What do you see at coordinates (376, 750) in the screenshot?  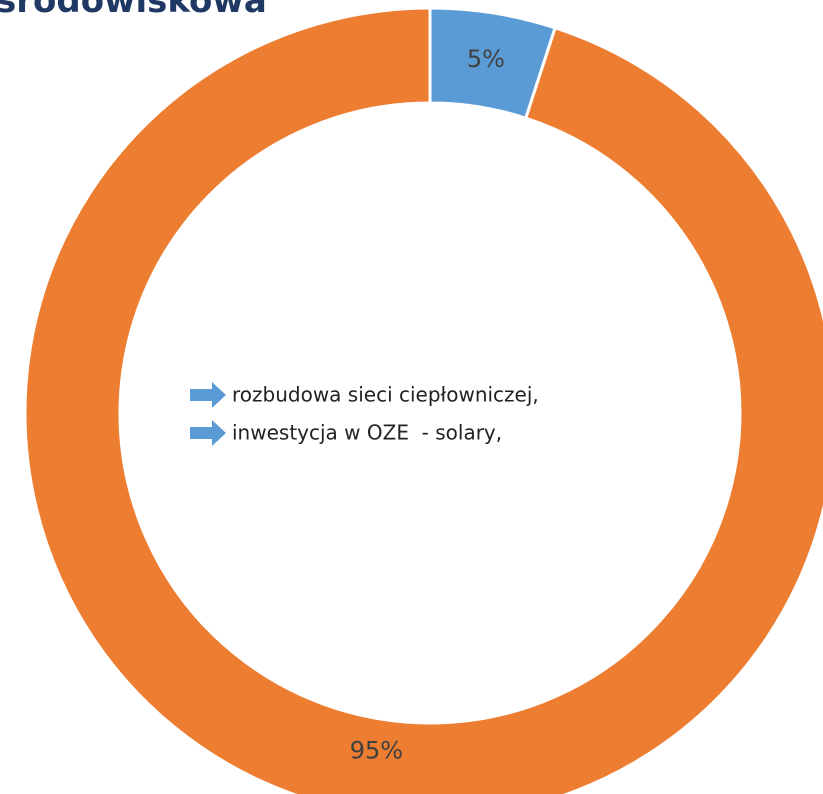 I see `data-label: 95%` at bounding box center [376, 750].